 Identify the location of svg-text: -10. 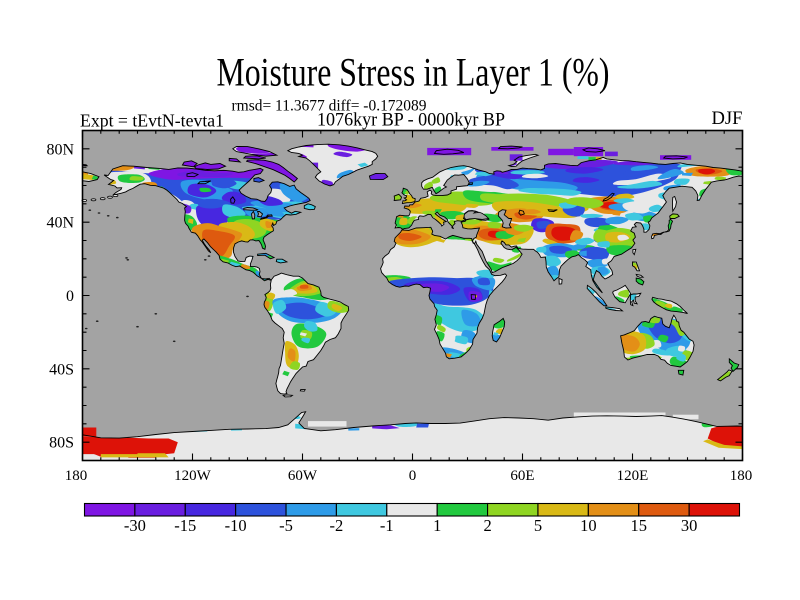
(236, 525).